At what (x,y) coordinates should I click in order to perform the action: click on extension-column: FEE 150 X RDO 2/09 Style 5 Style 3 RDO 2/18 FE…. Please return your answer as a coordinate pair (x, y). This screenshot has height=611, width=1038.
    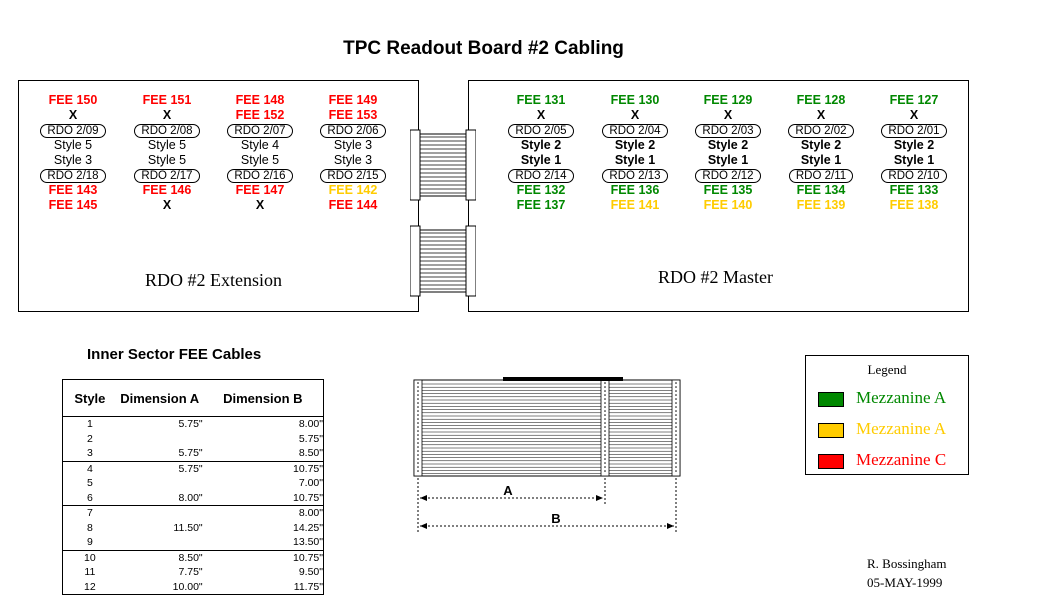
    Looking at the image, I should click on (73, 153).